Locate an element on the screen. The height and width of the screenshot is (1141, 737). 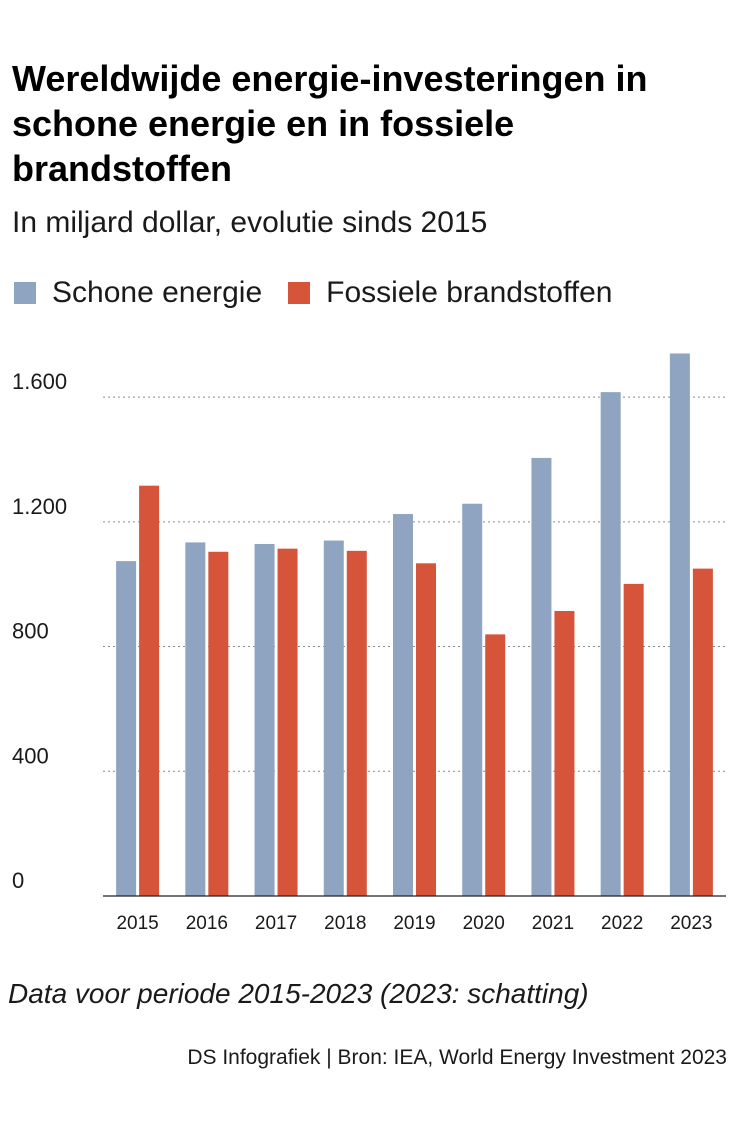
legend-swatch-fossiele-brandstoffen is located at coordinates (299, 293).